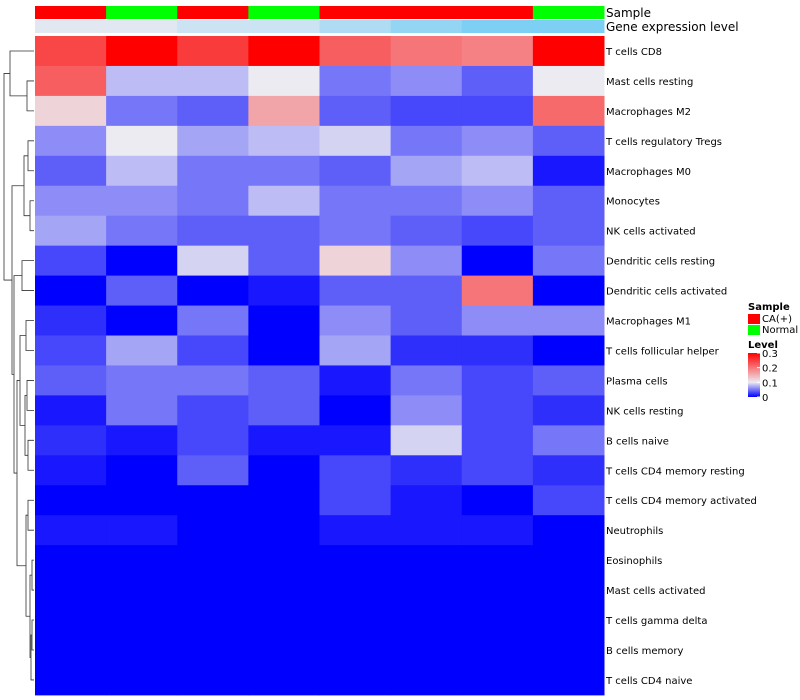 The height and width of the screenshot is (700, 800). Describe the element at coordinates (770, 354) in the screenshot. I see `legend-tick-label: 0.3` at that location.